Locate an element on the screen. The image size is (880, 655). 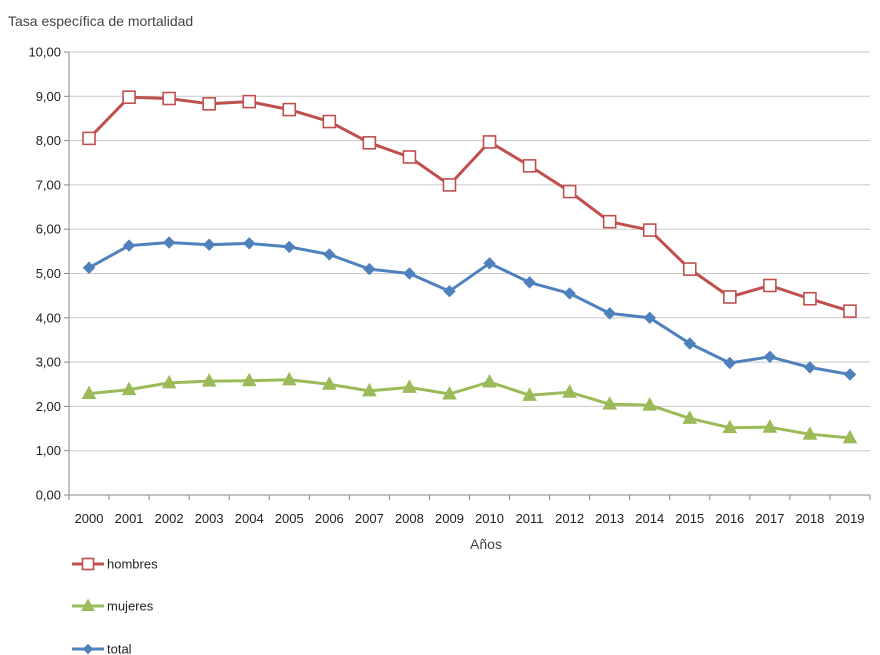
x-tick-label: 2014 is located at coordinates (649, 518).